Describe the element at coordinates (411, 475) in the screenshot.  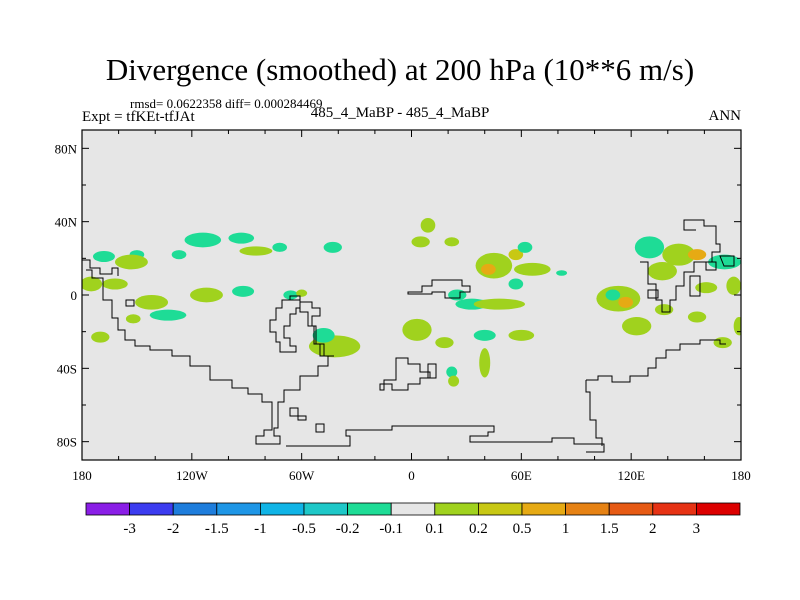
I see `x-tick-label: 0` at that location.